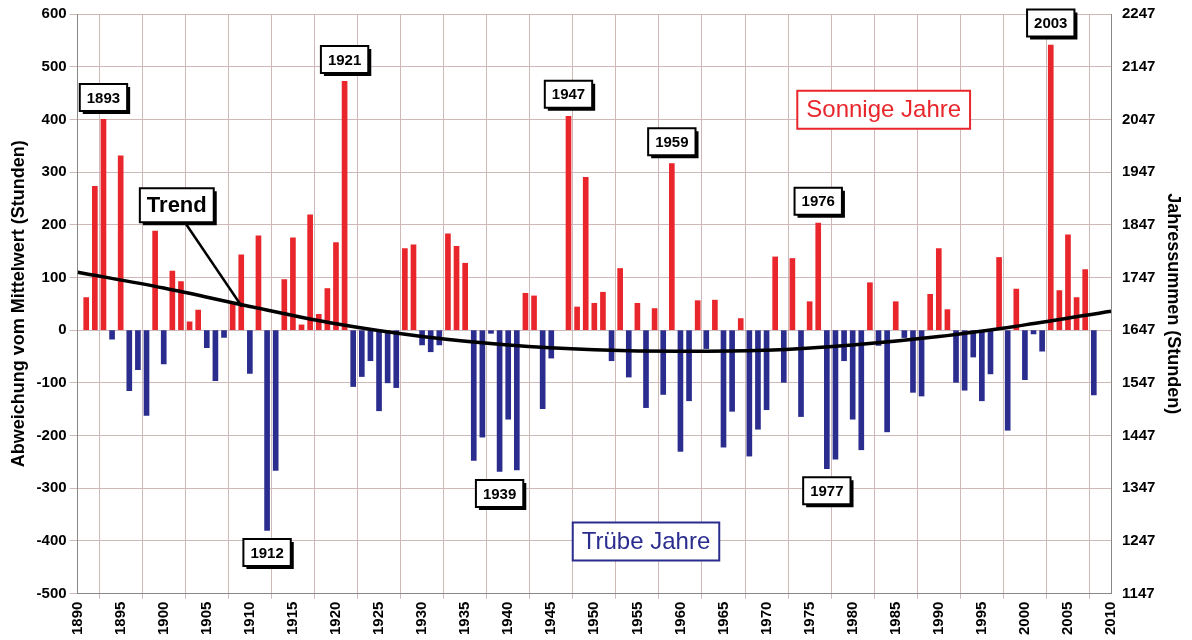 The height and width of the screenshot is (640, 1192). Describe the element at coordinates (568, 94) in the screenshot. I see `annotation: 1947` at that location.